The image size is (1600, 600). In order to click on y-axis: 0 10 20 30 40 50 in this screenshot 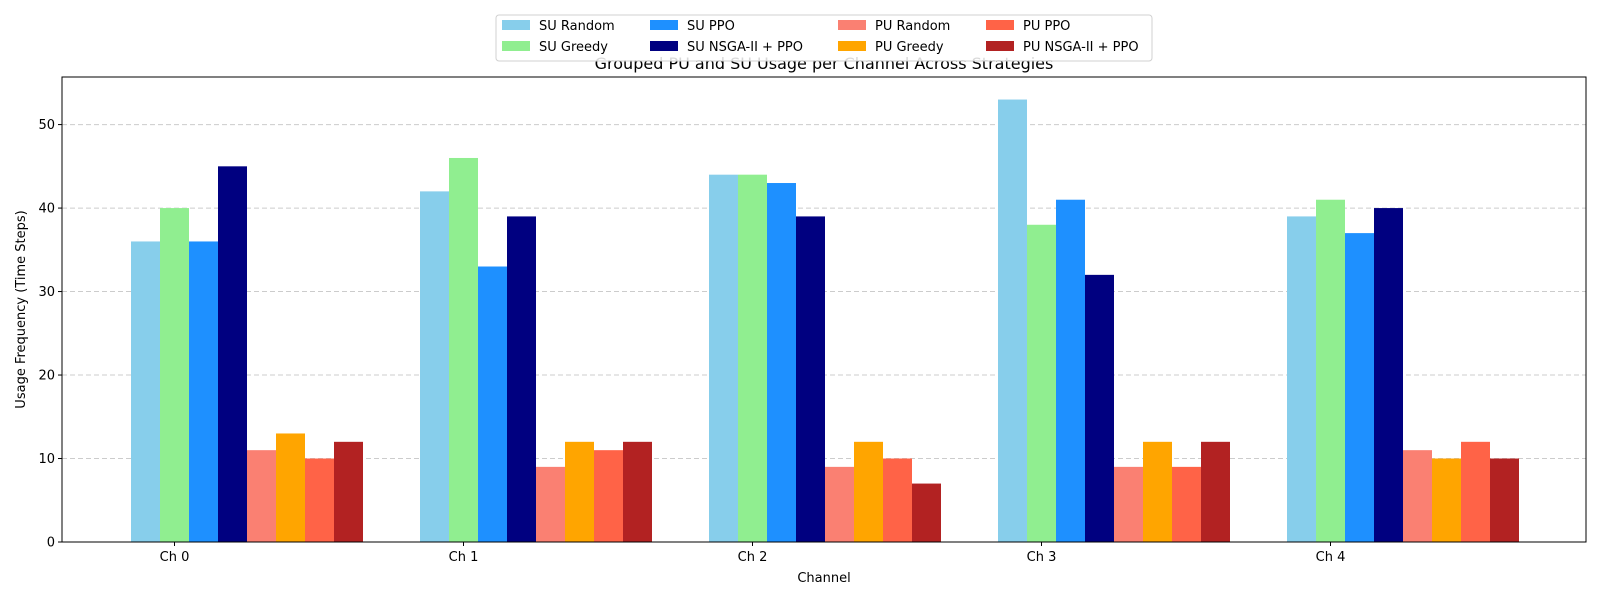, I will do `click(50, 334)`.